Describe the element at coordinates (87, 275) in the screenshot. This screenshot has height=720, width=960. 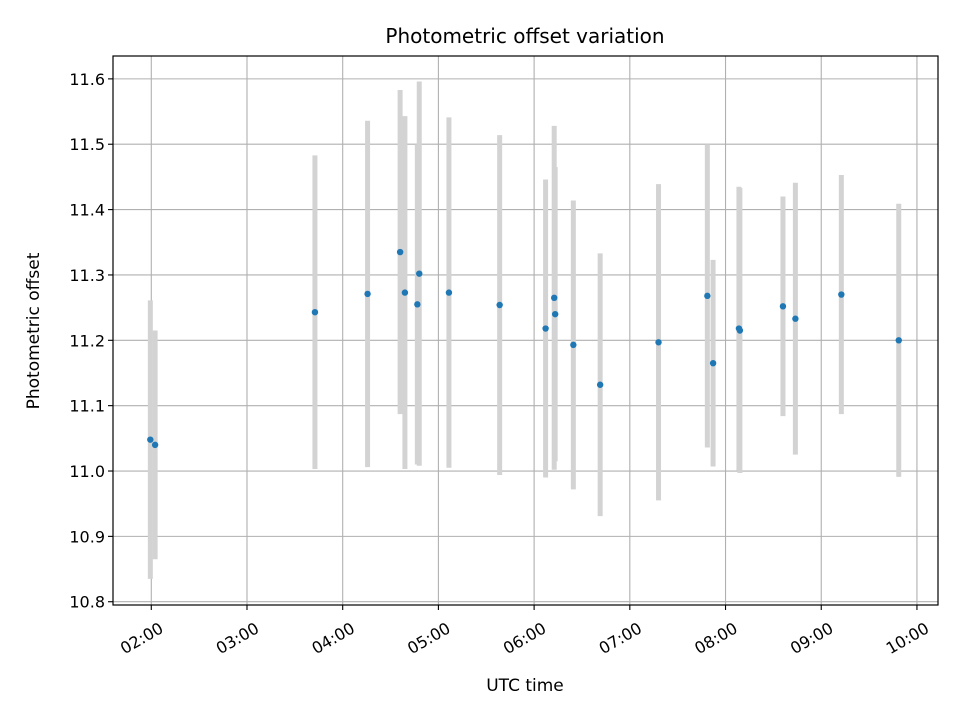
I see `y-tick-label: 11.3` at that location.